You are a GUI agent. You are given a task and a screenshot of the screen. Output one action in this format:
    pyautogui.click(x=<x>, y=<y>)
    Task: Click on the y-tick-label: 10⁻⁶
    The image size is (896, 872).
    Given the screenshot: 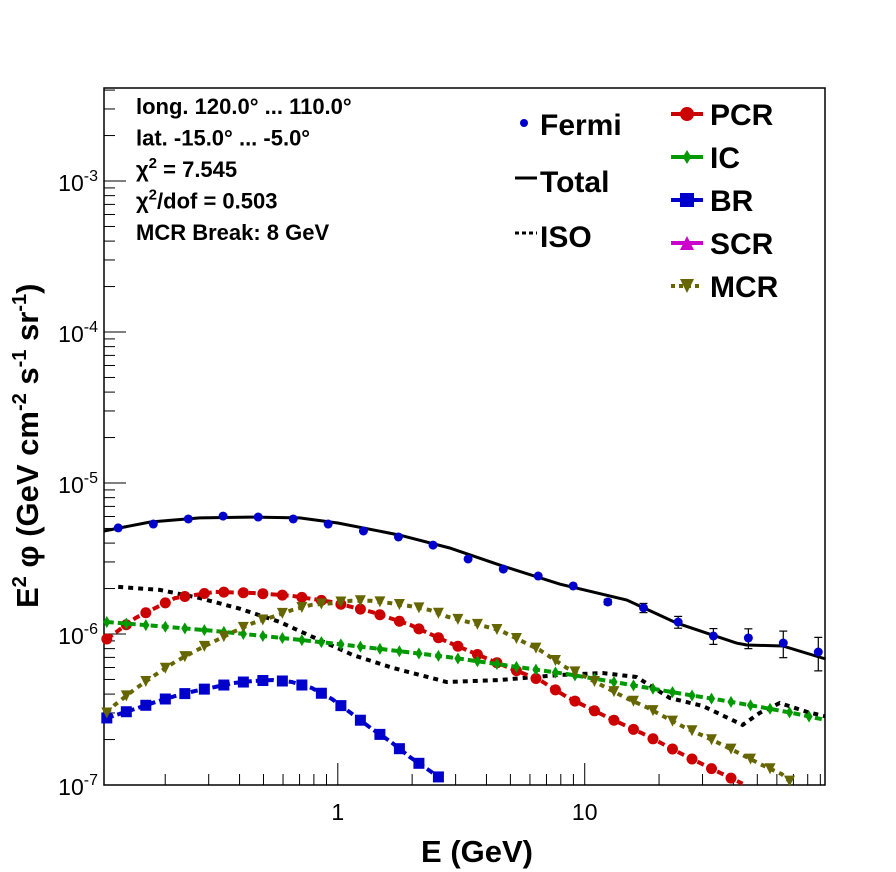 What is the action you would take?
    pyautogui.click(x=78, y=635)
    